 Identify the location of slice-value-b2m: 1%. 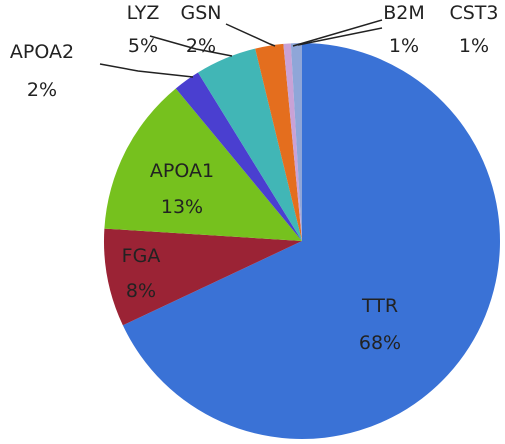
(404, 46).